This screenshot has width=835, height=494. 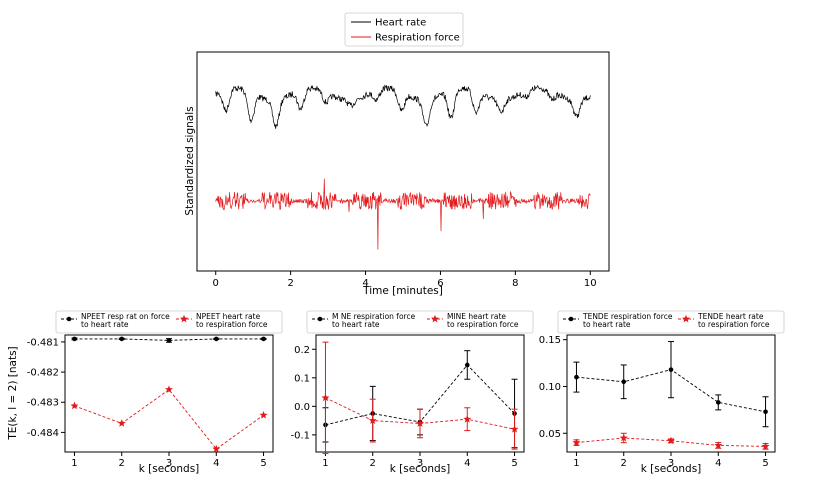 What do you see at coordinates (420, 463) in the screenshot?
I see `mine-xtick-label: 3` at bounding box center [420, 463].